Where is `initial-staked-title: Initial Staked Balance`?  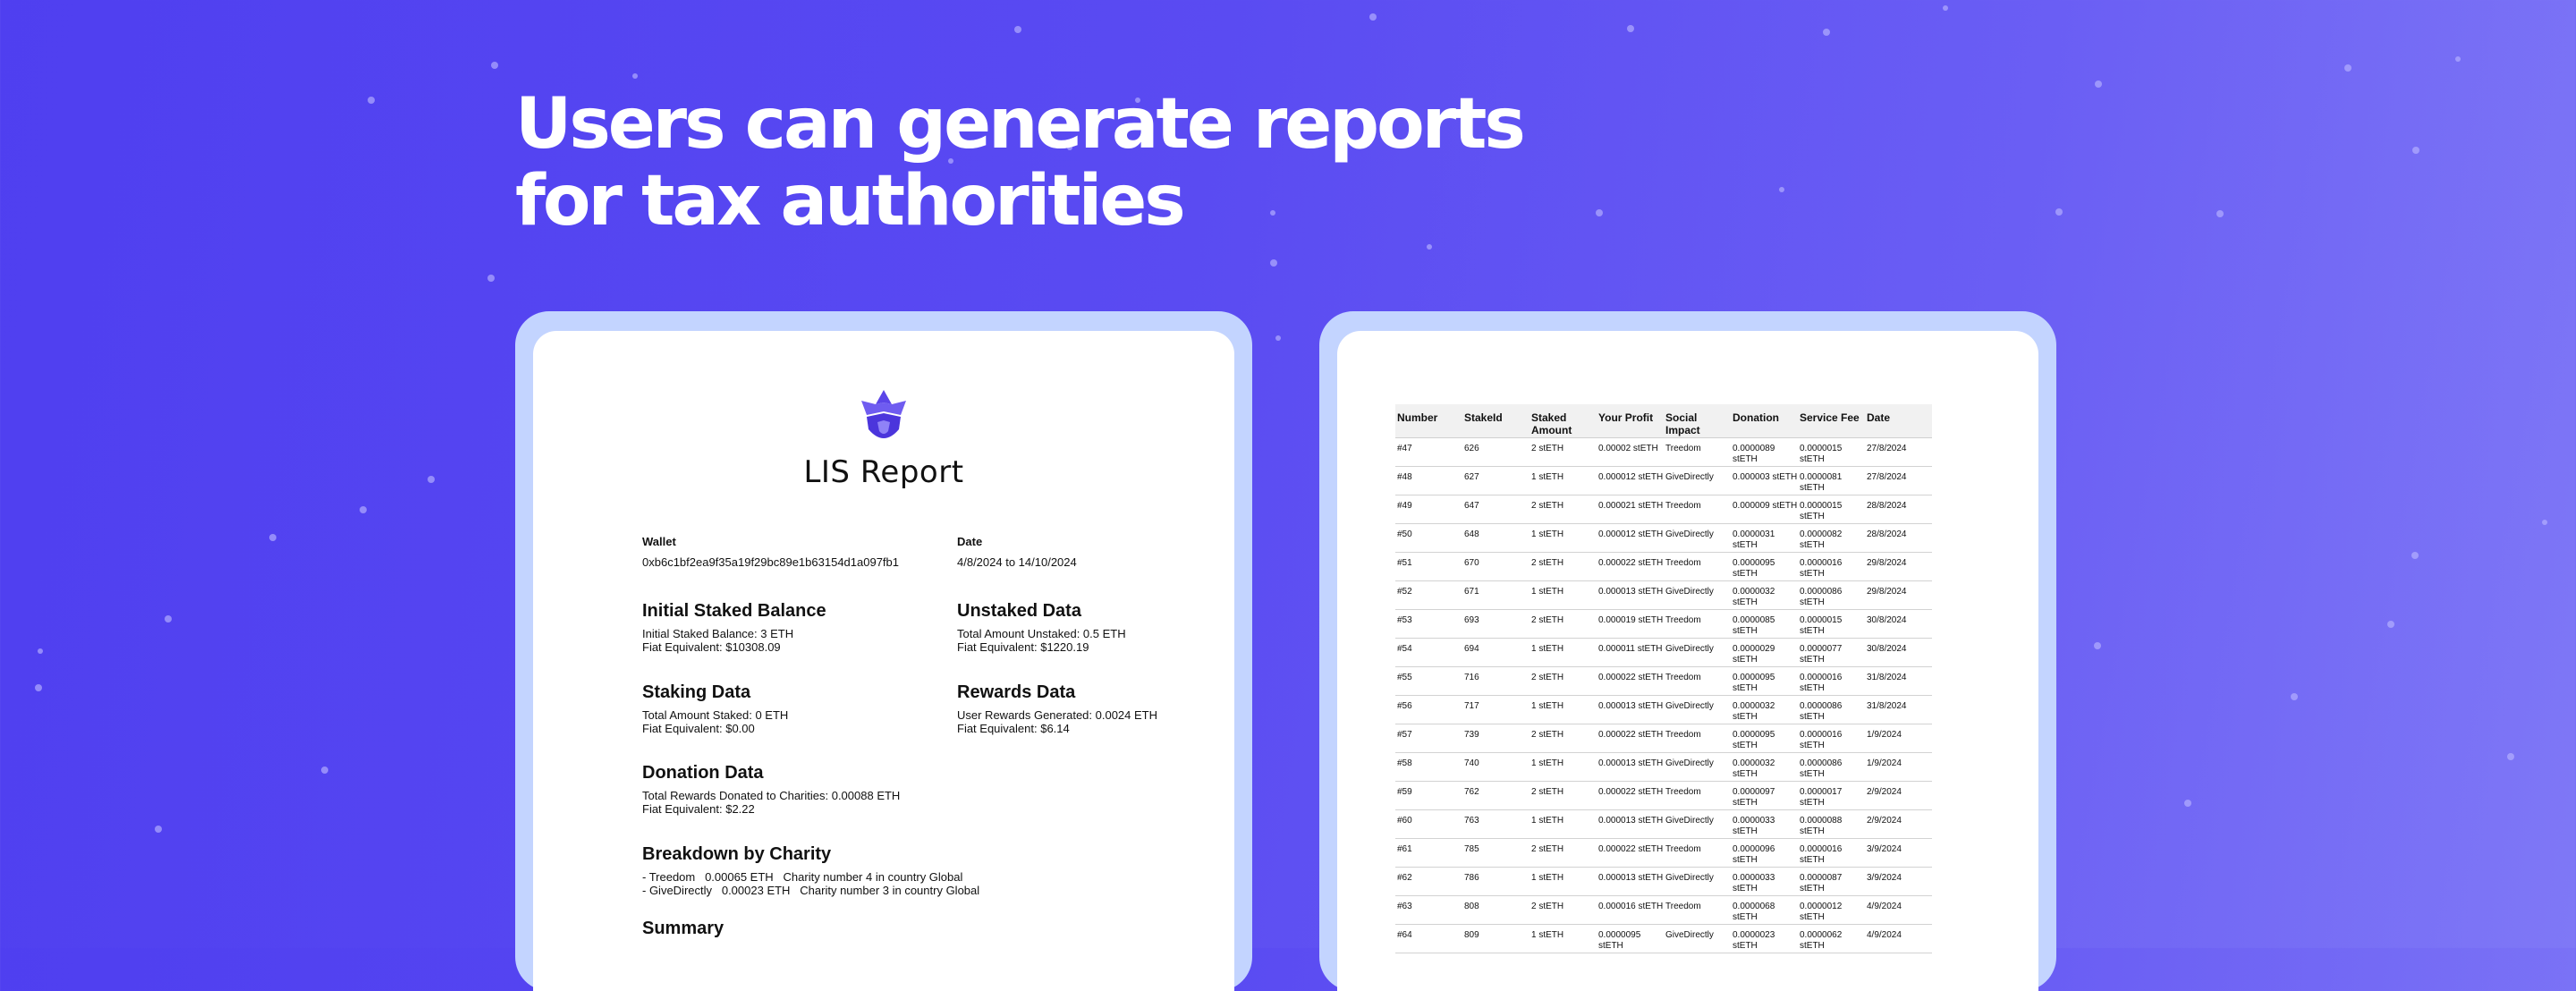
initial-staked-title: Initial Staked Balance is located at coordinates (734, 611).